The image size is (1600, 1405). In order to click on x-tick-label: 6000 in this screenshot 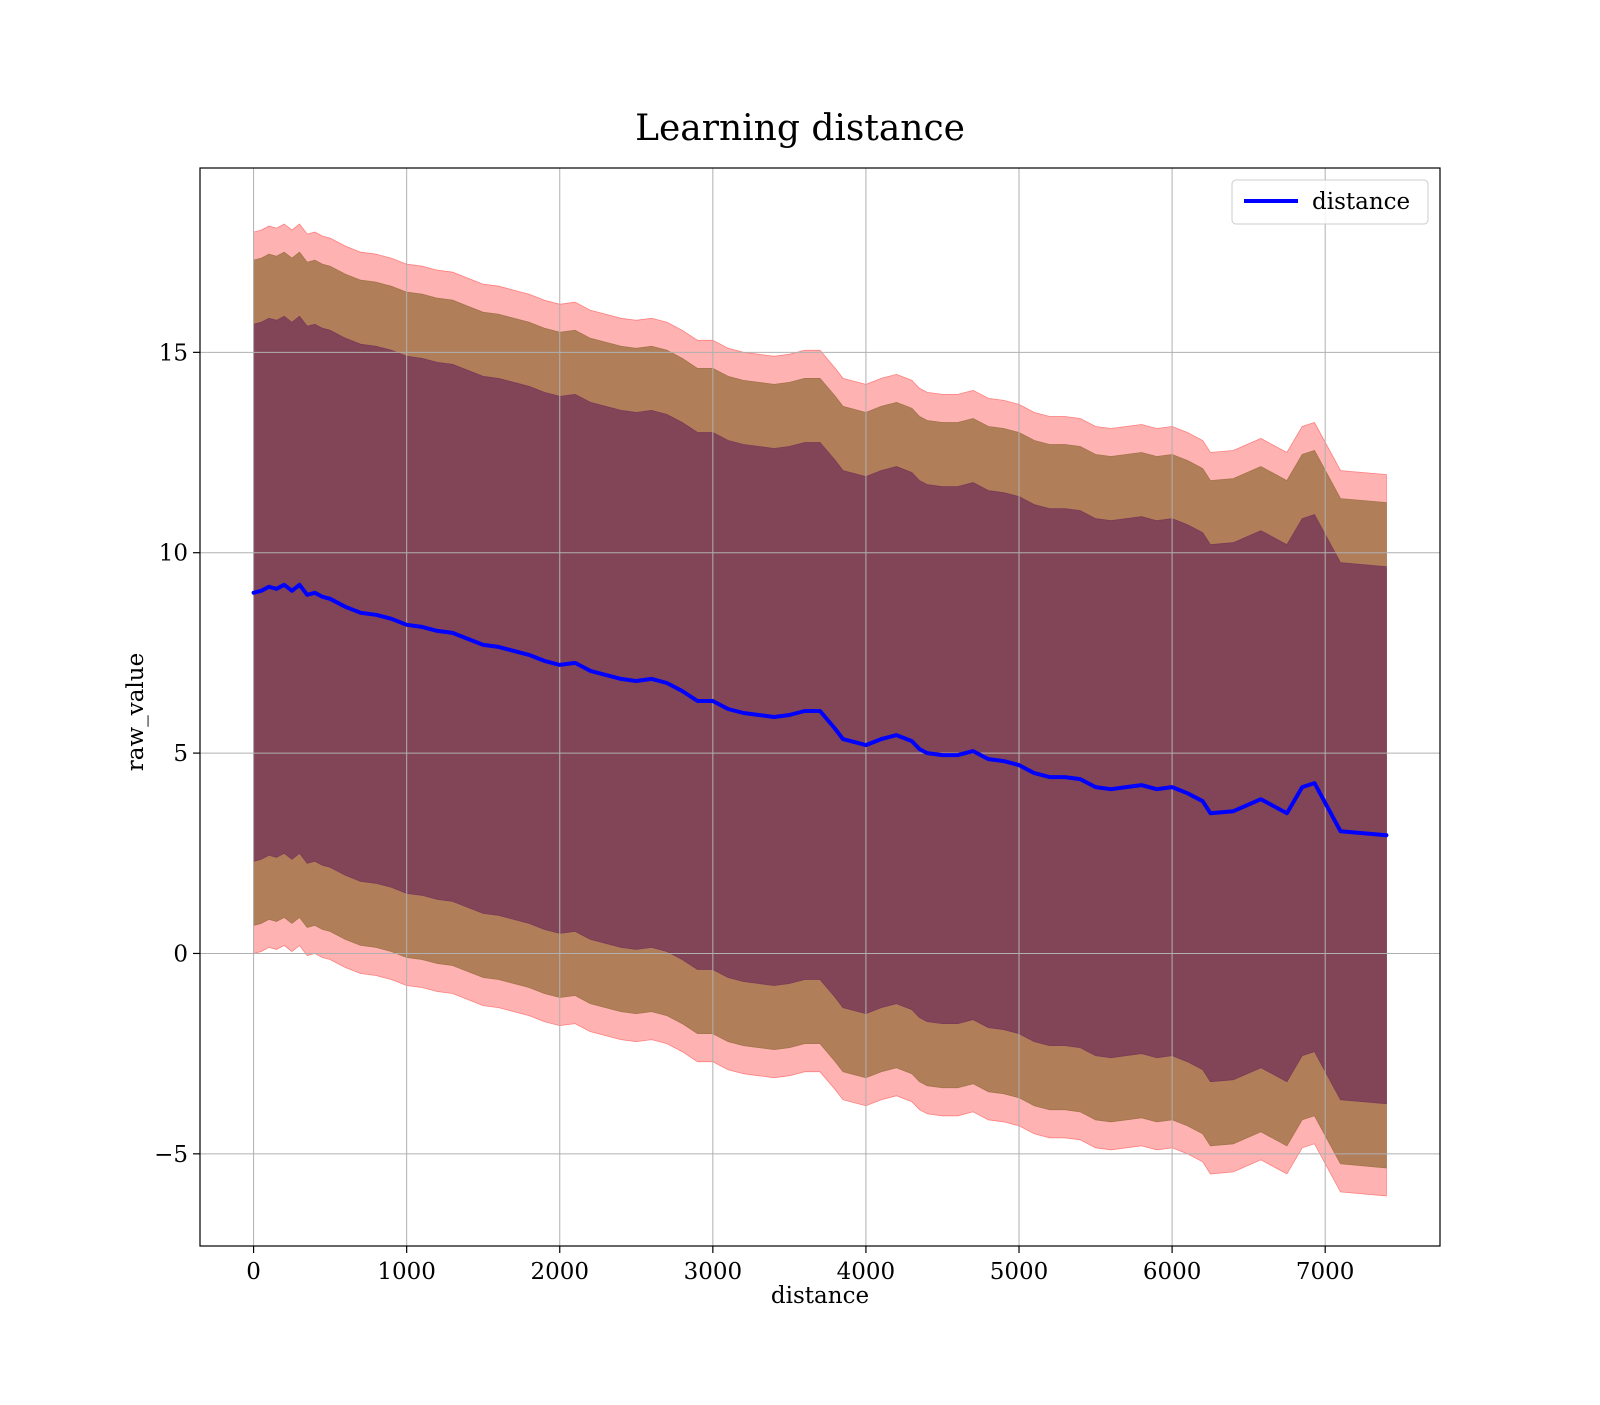, I will do `click(1172, 1272)`.